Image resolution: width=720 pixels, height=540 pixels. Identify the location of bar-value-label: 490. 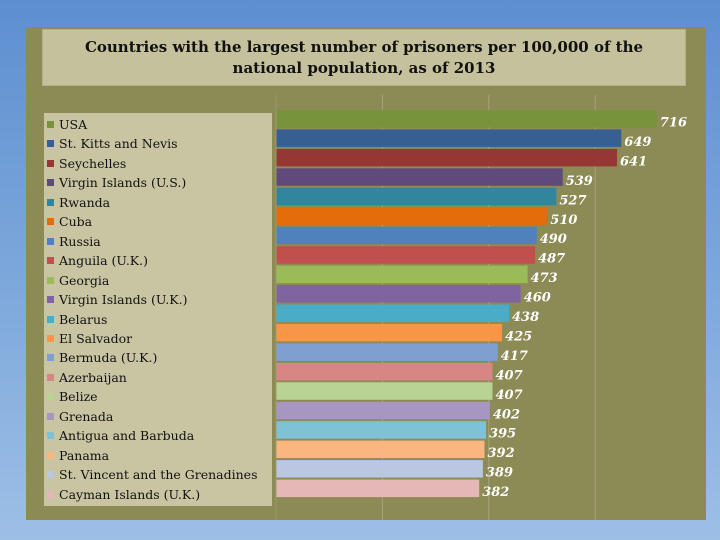
(553, 239).